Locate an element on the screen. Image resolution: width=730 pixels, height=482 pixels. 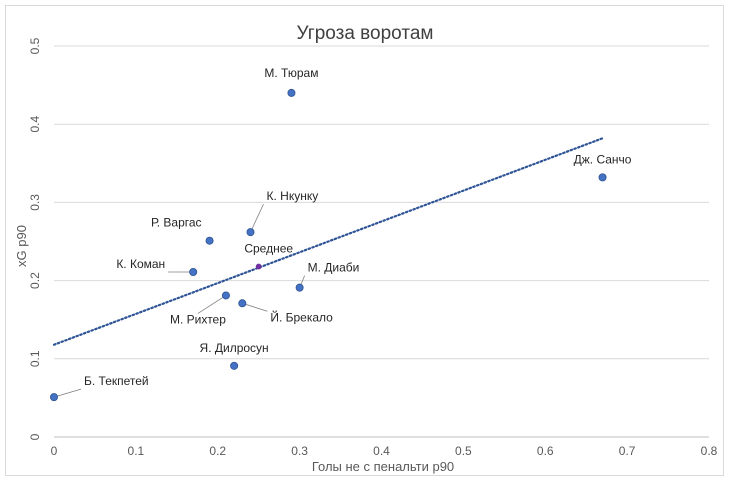
point-label: Й. Брекало is located at coordinates (301, 316).